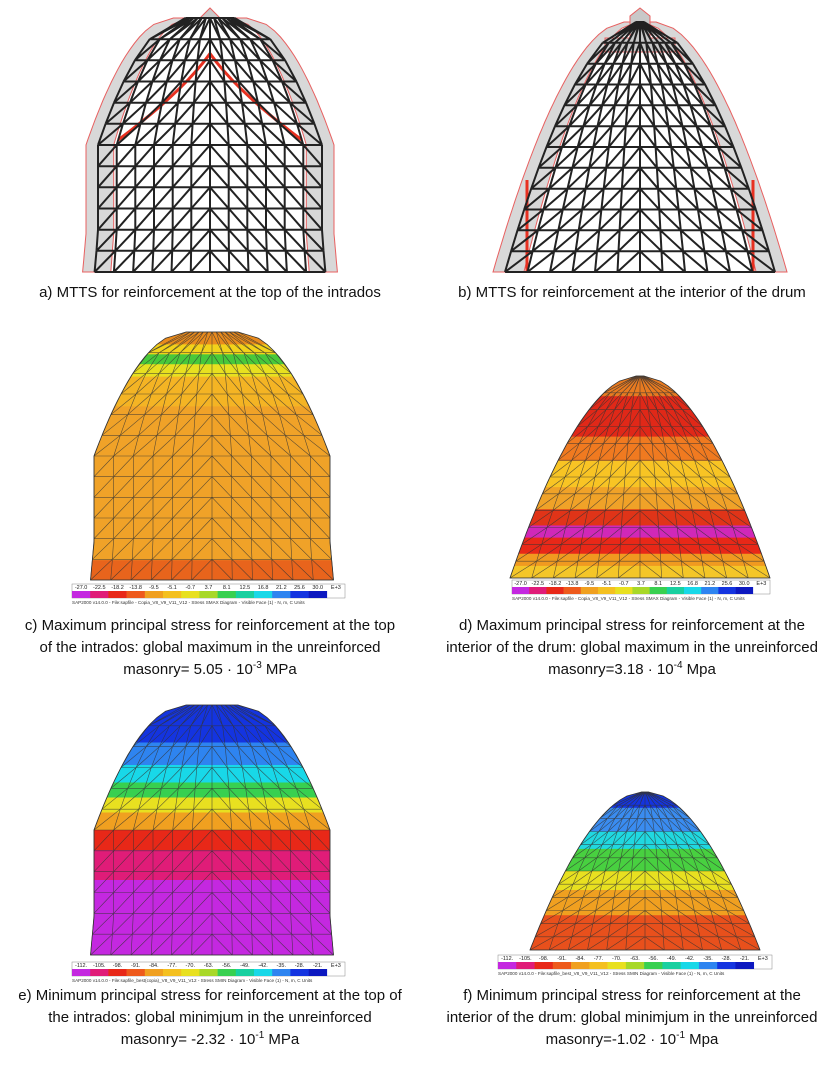 Image resolution: width=839 pixels, height=1065 pixels. Describe the element at coordinates (678, 665) in the screenshot. I see `caption-superscript: -4` at that location.